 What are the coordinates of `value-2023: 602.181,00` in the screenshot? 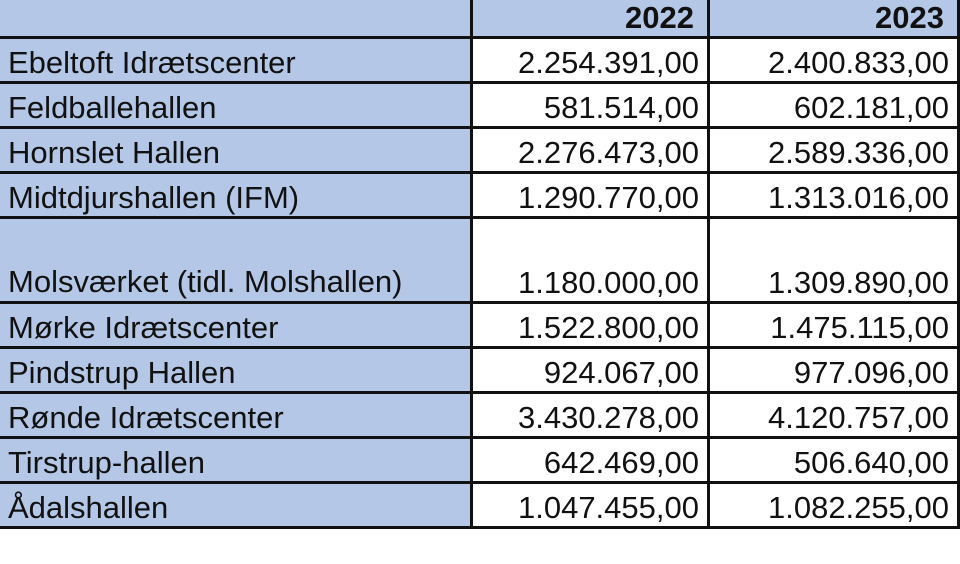 It's located at (833, 105).